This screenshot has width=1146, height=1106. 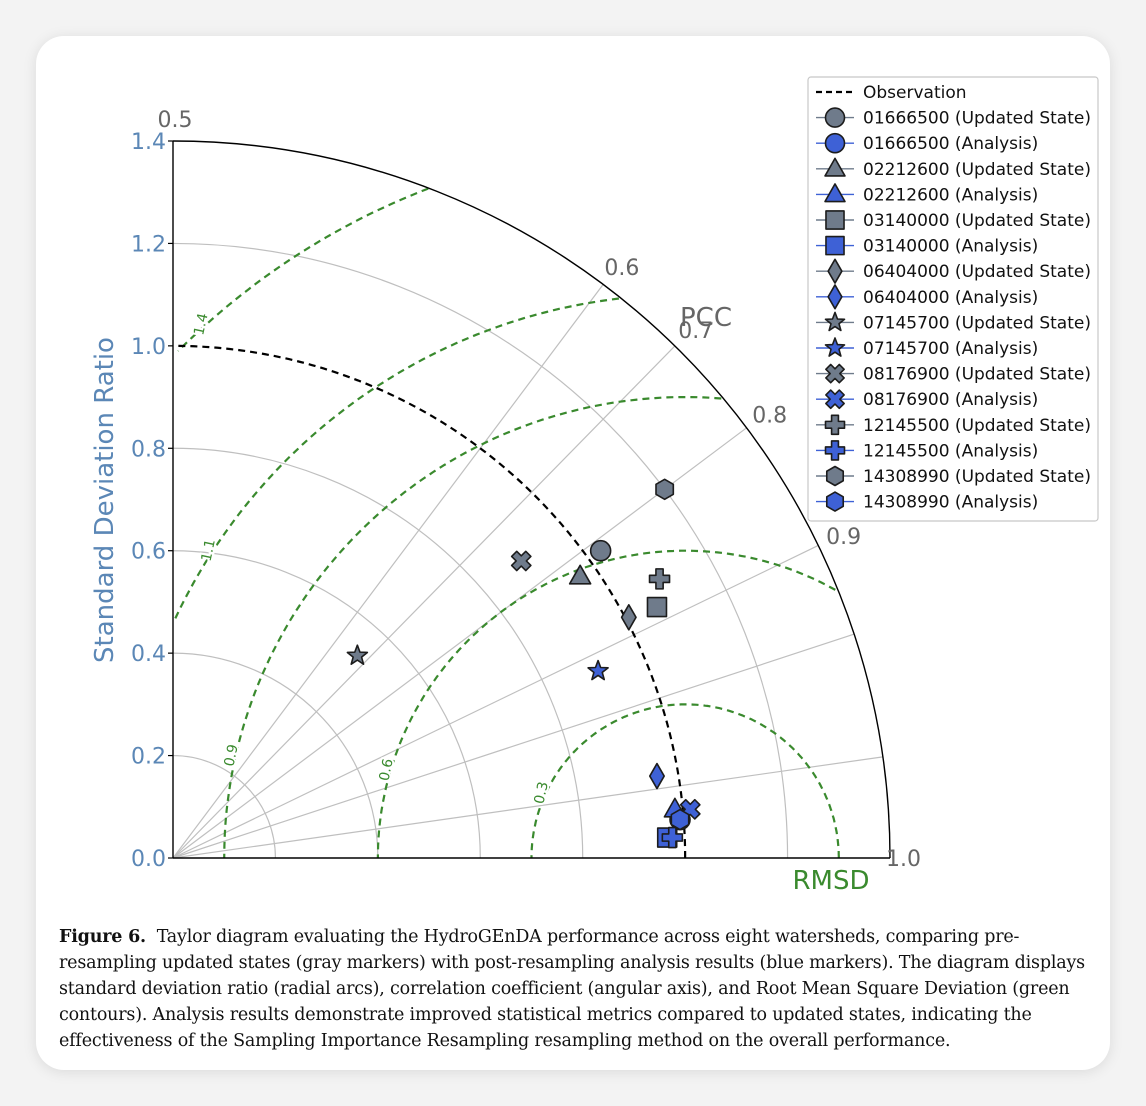 I want to click on legend-label: 03140000 (Analysis), so click(x=950, y=247).